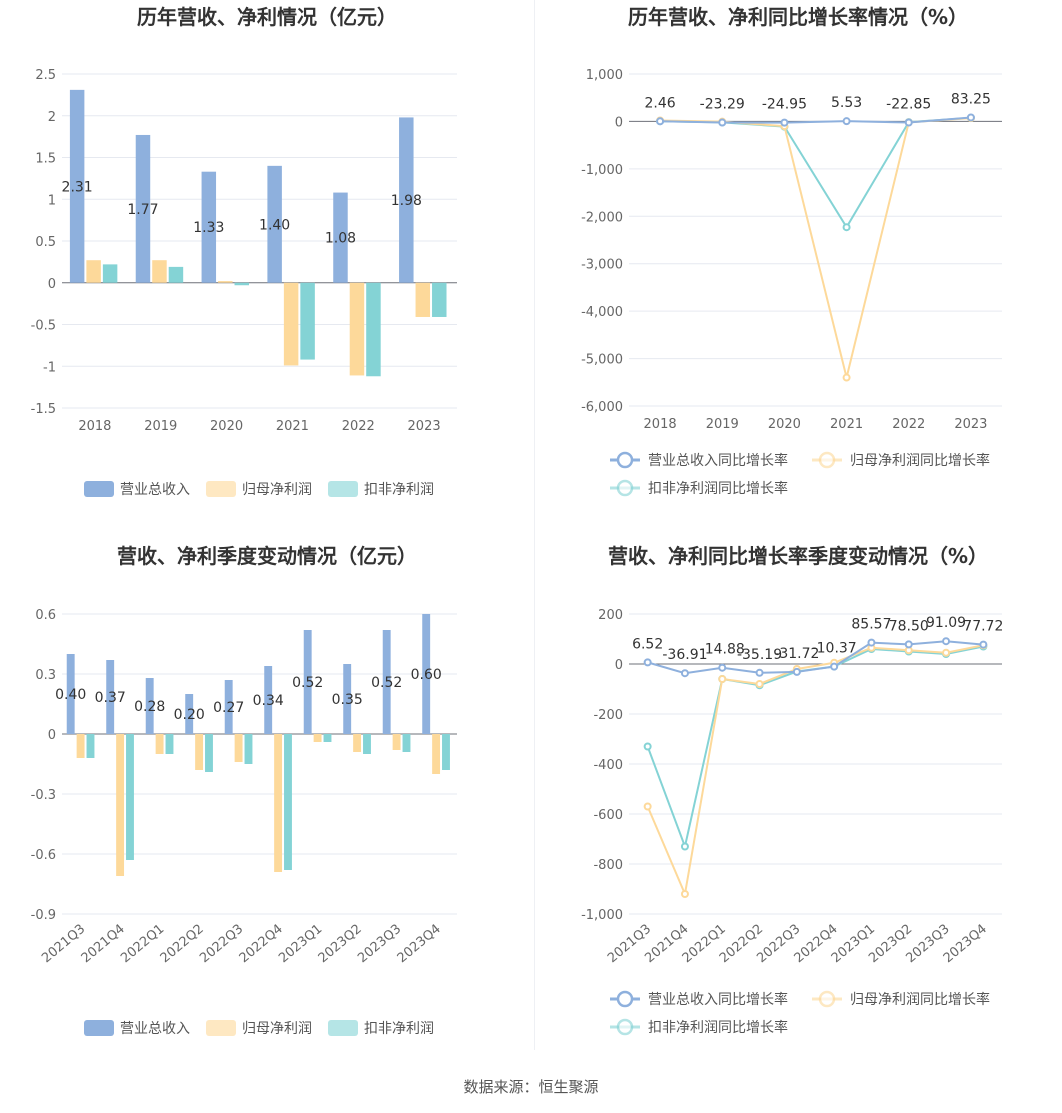 This screenshot has width=1062, height=1113. What do you see at coordinates (608, 715) in the screenshot?
I see `y-tick-label: -200` at bounding box center [608, 715].